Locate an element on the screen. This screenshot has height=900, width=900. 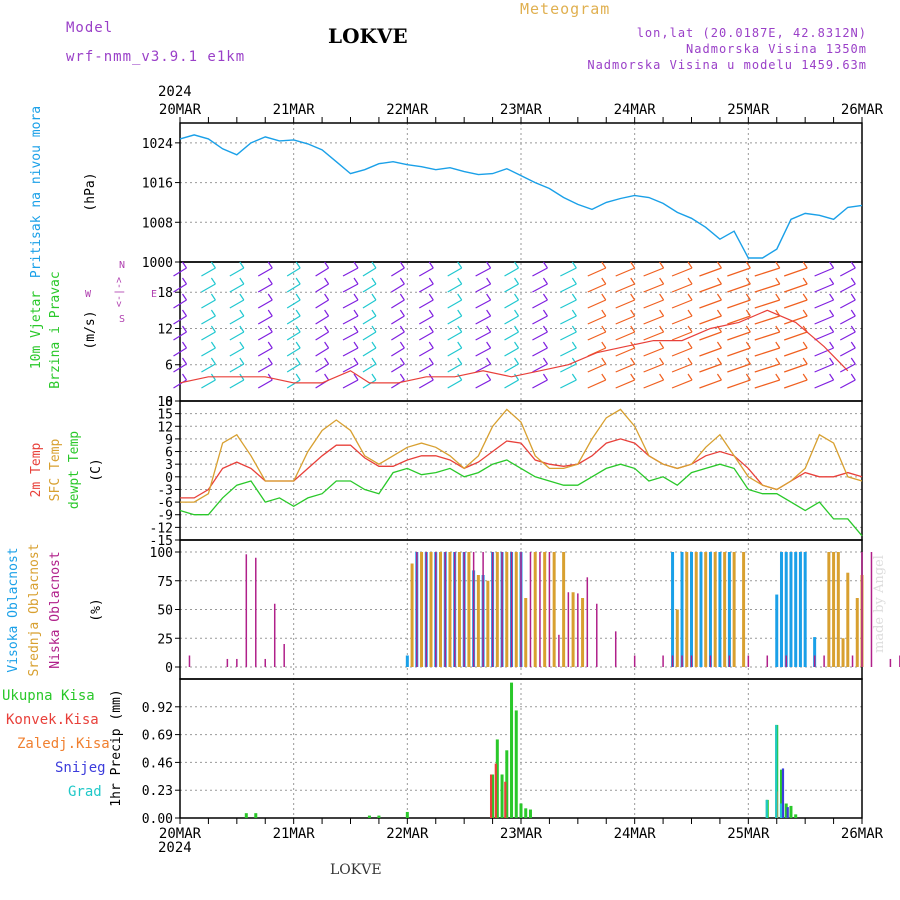
product-title: Meteogram is located at coordinates (565, 9).